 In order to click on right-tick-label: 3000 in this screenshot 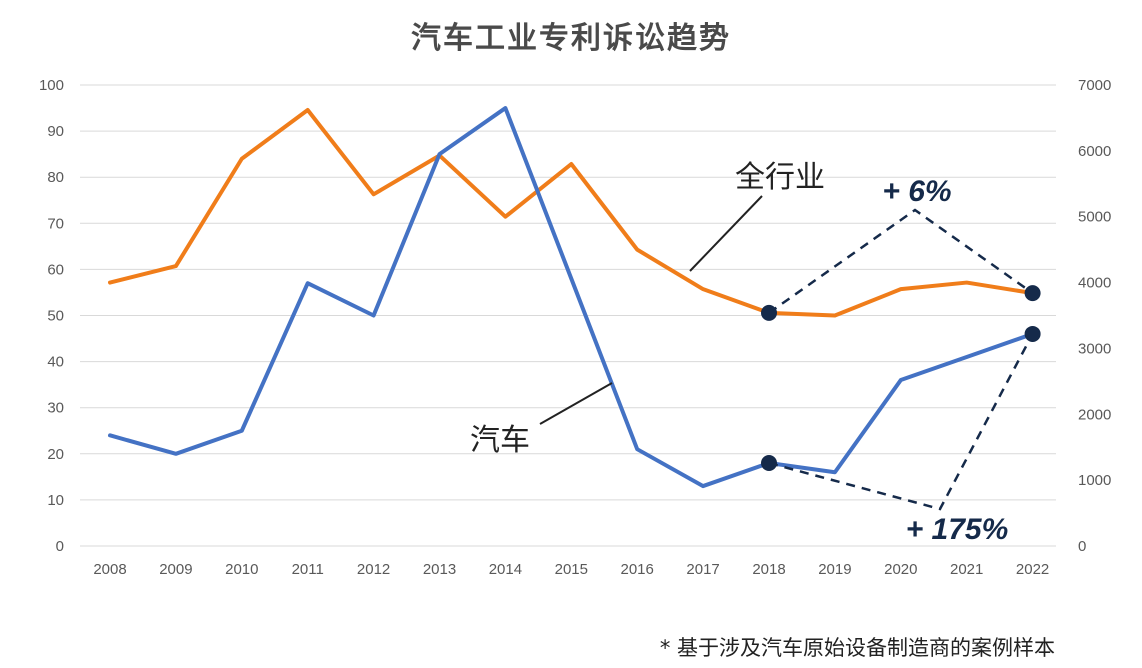, I will do `click(1094, 348)`.